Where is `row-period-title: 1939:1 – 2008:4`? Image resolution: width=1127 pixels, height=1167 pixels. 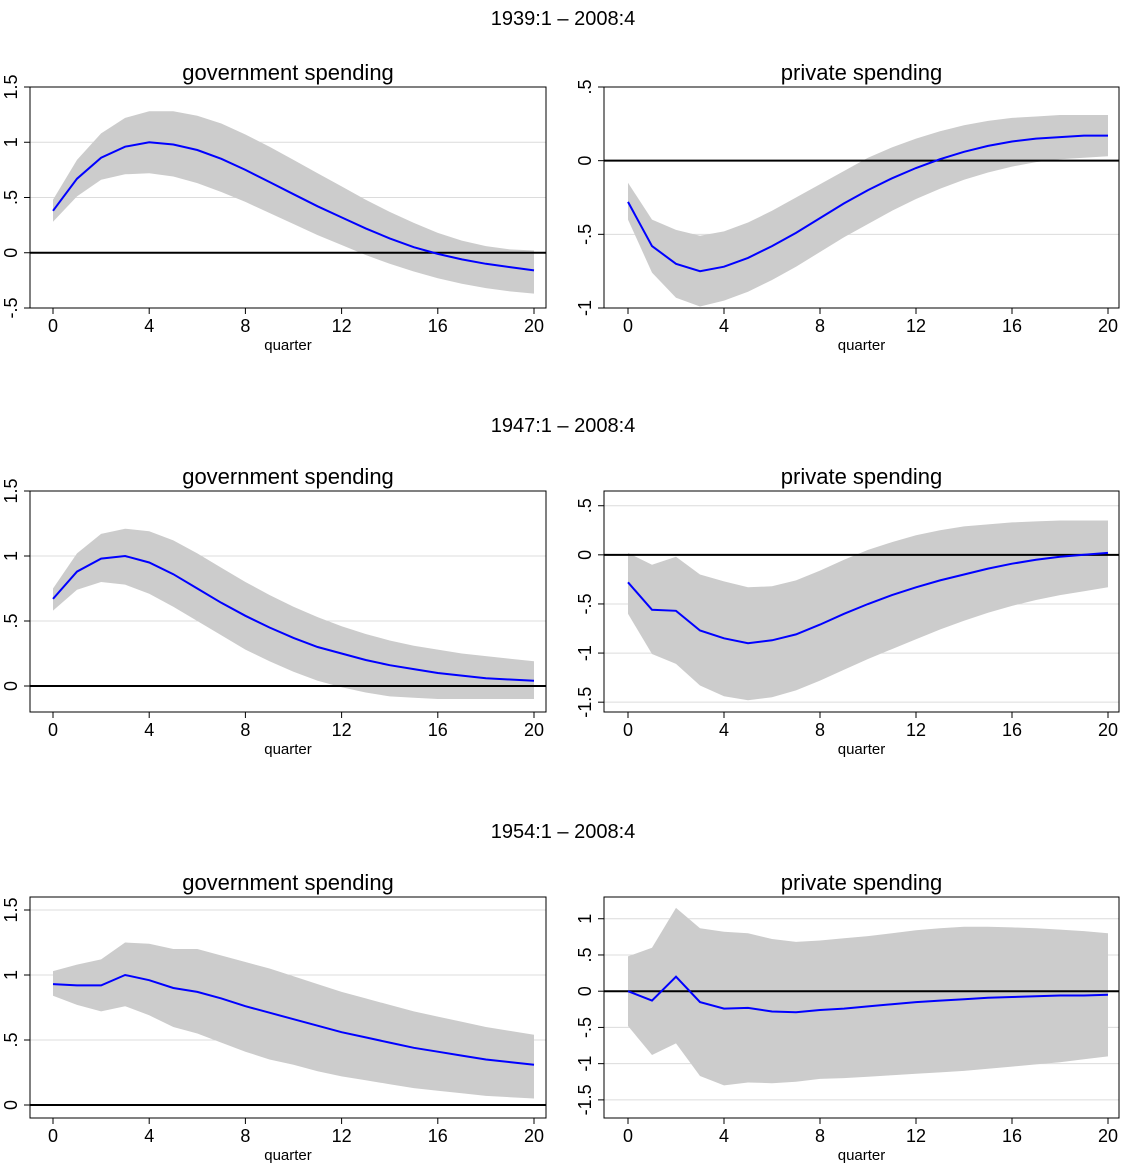 row-period-title: 1939:1 – 2008:4 is located at coordinates (563, 19).